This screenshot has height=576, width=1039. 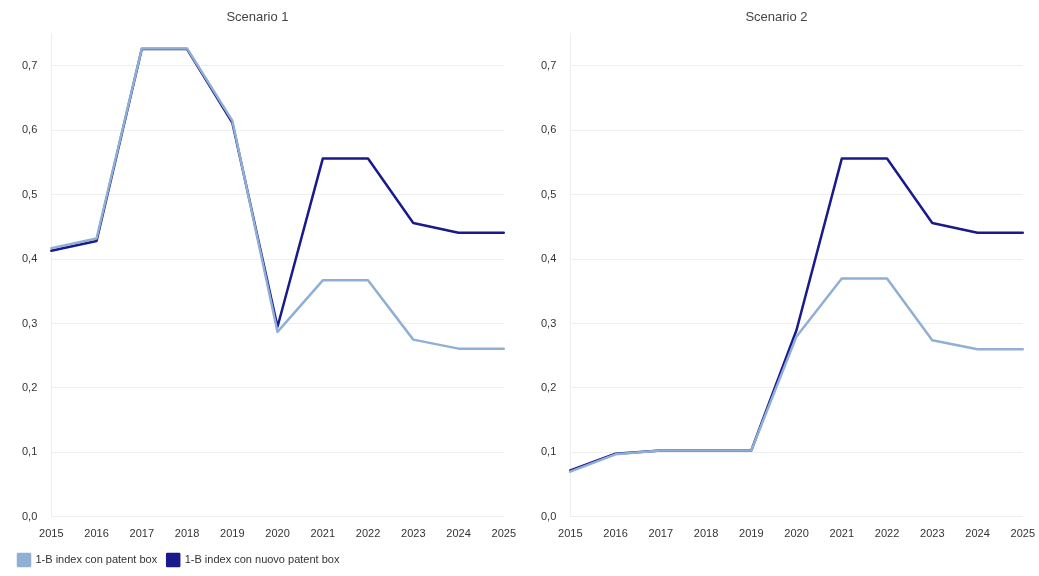 I want to click on chart-title: Scenario 2, so click(x=776, y=17).